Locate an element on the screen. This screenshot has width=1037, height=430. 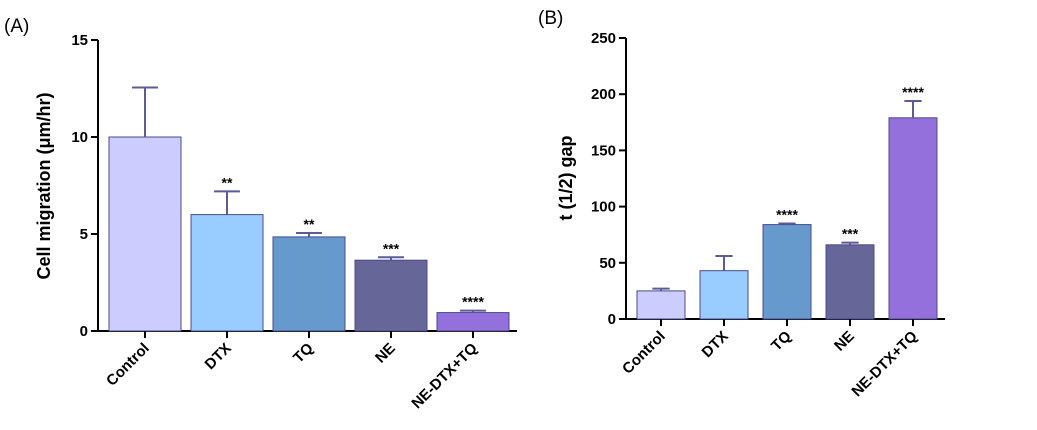
y-tick-label: 15 is located at coordinates (79, 40).